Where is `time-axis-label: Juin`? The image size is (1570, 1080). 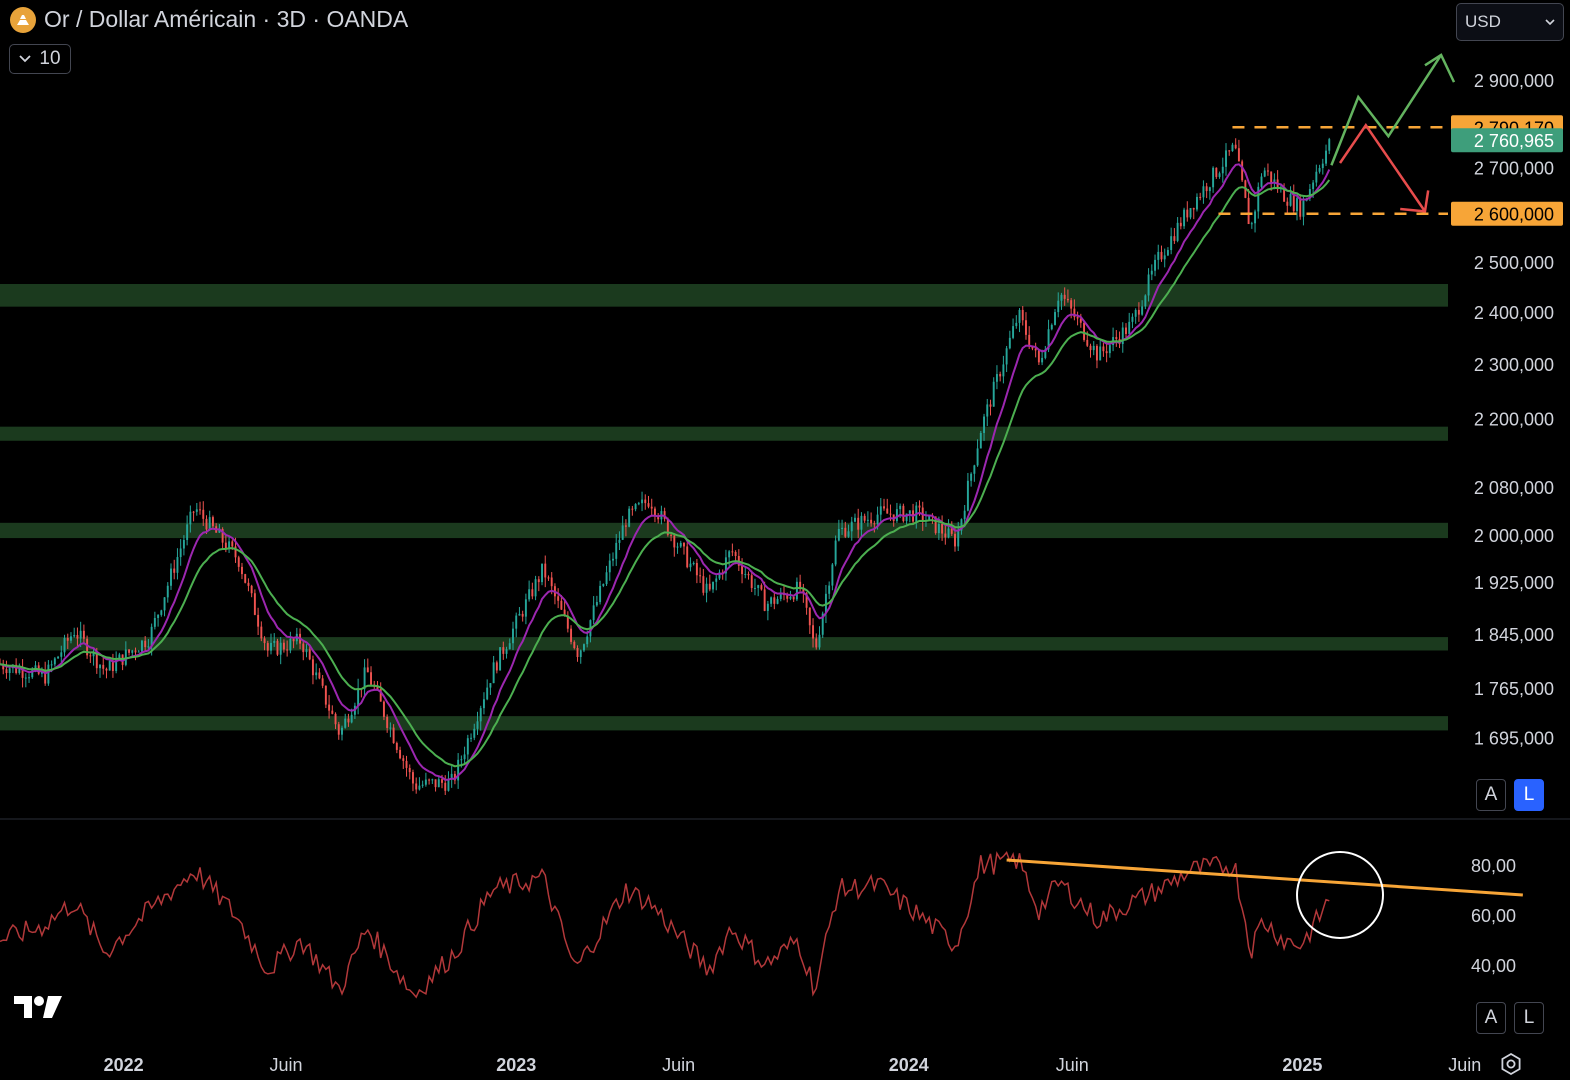
time-axis-label: Juin is located at coordinates (678, 1065).